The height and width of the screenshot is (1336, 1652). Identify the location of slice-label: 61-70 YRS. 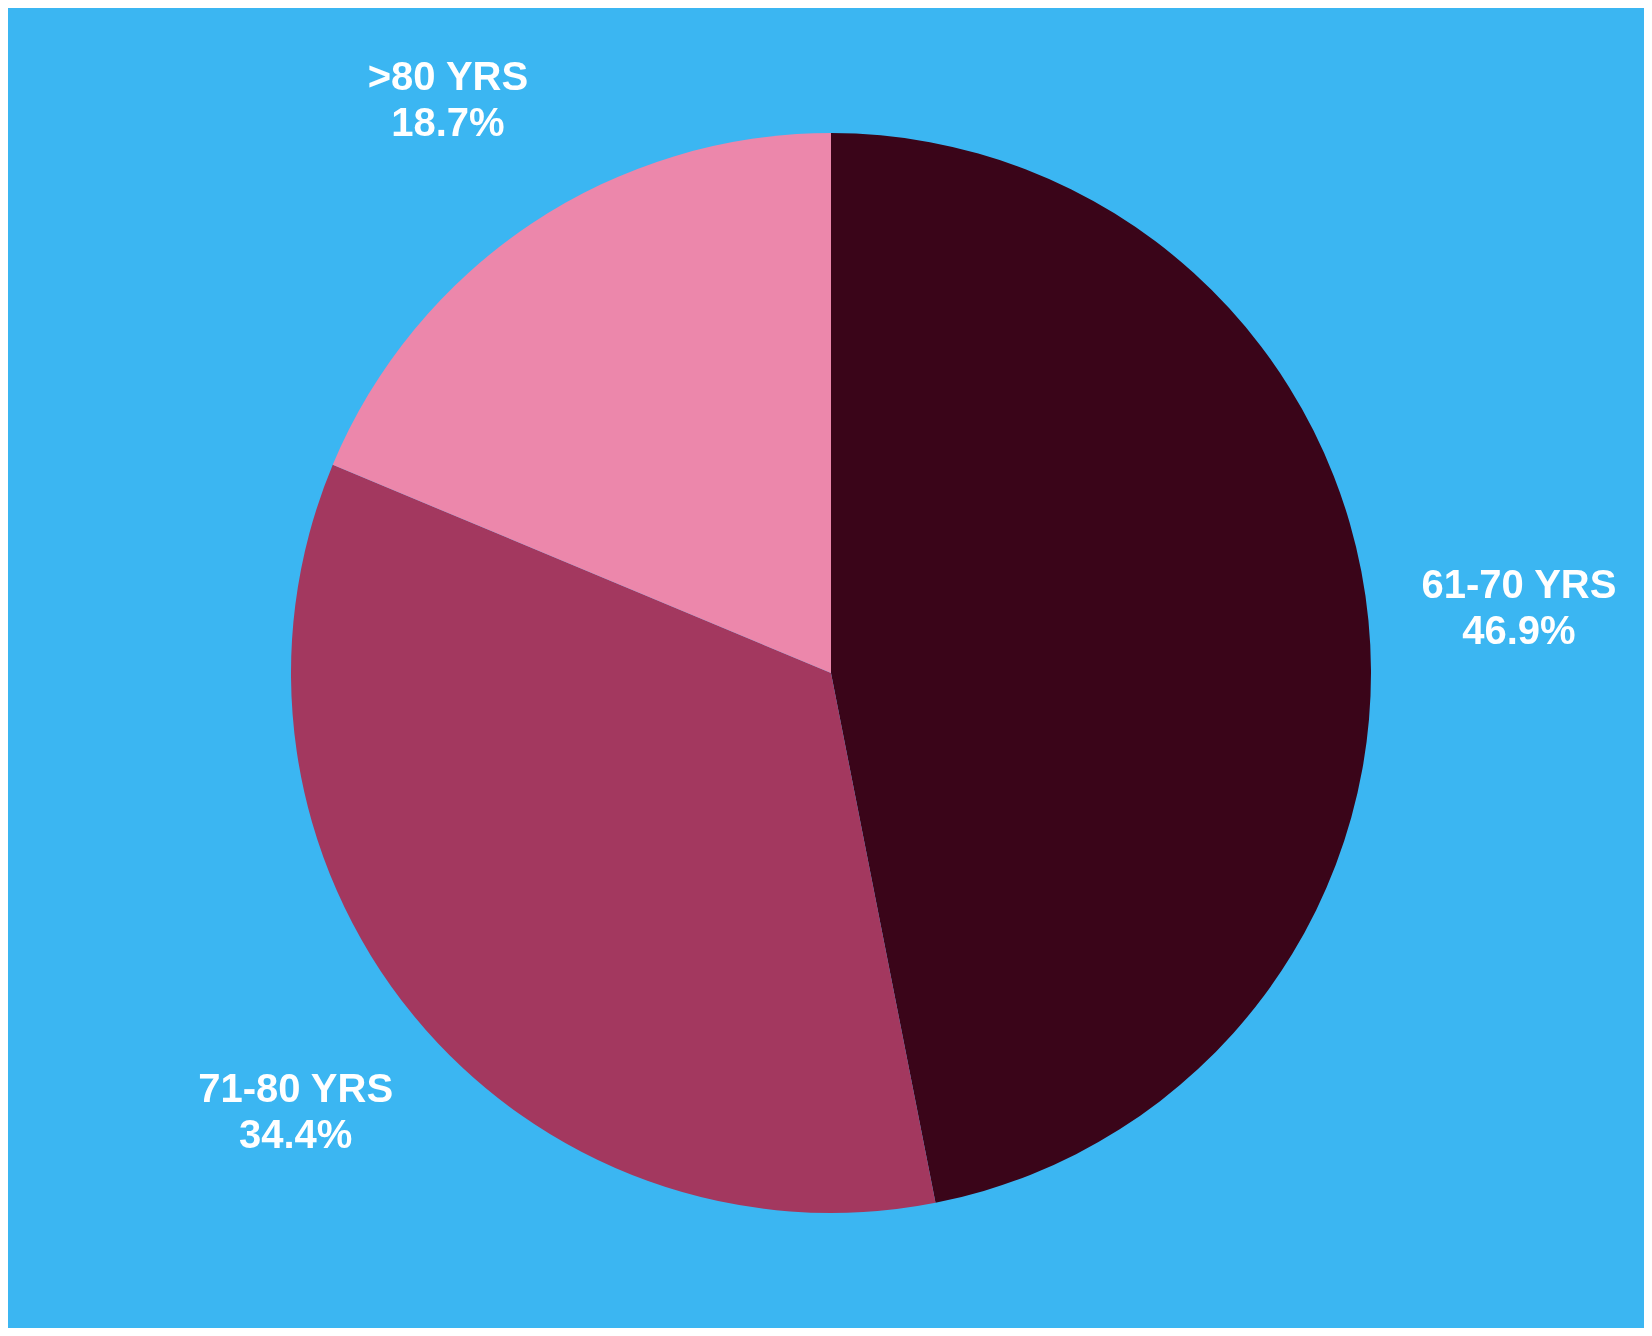
(1519, 583).